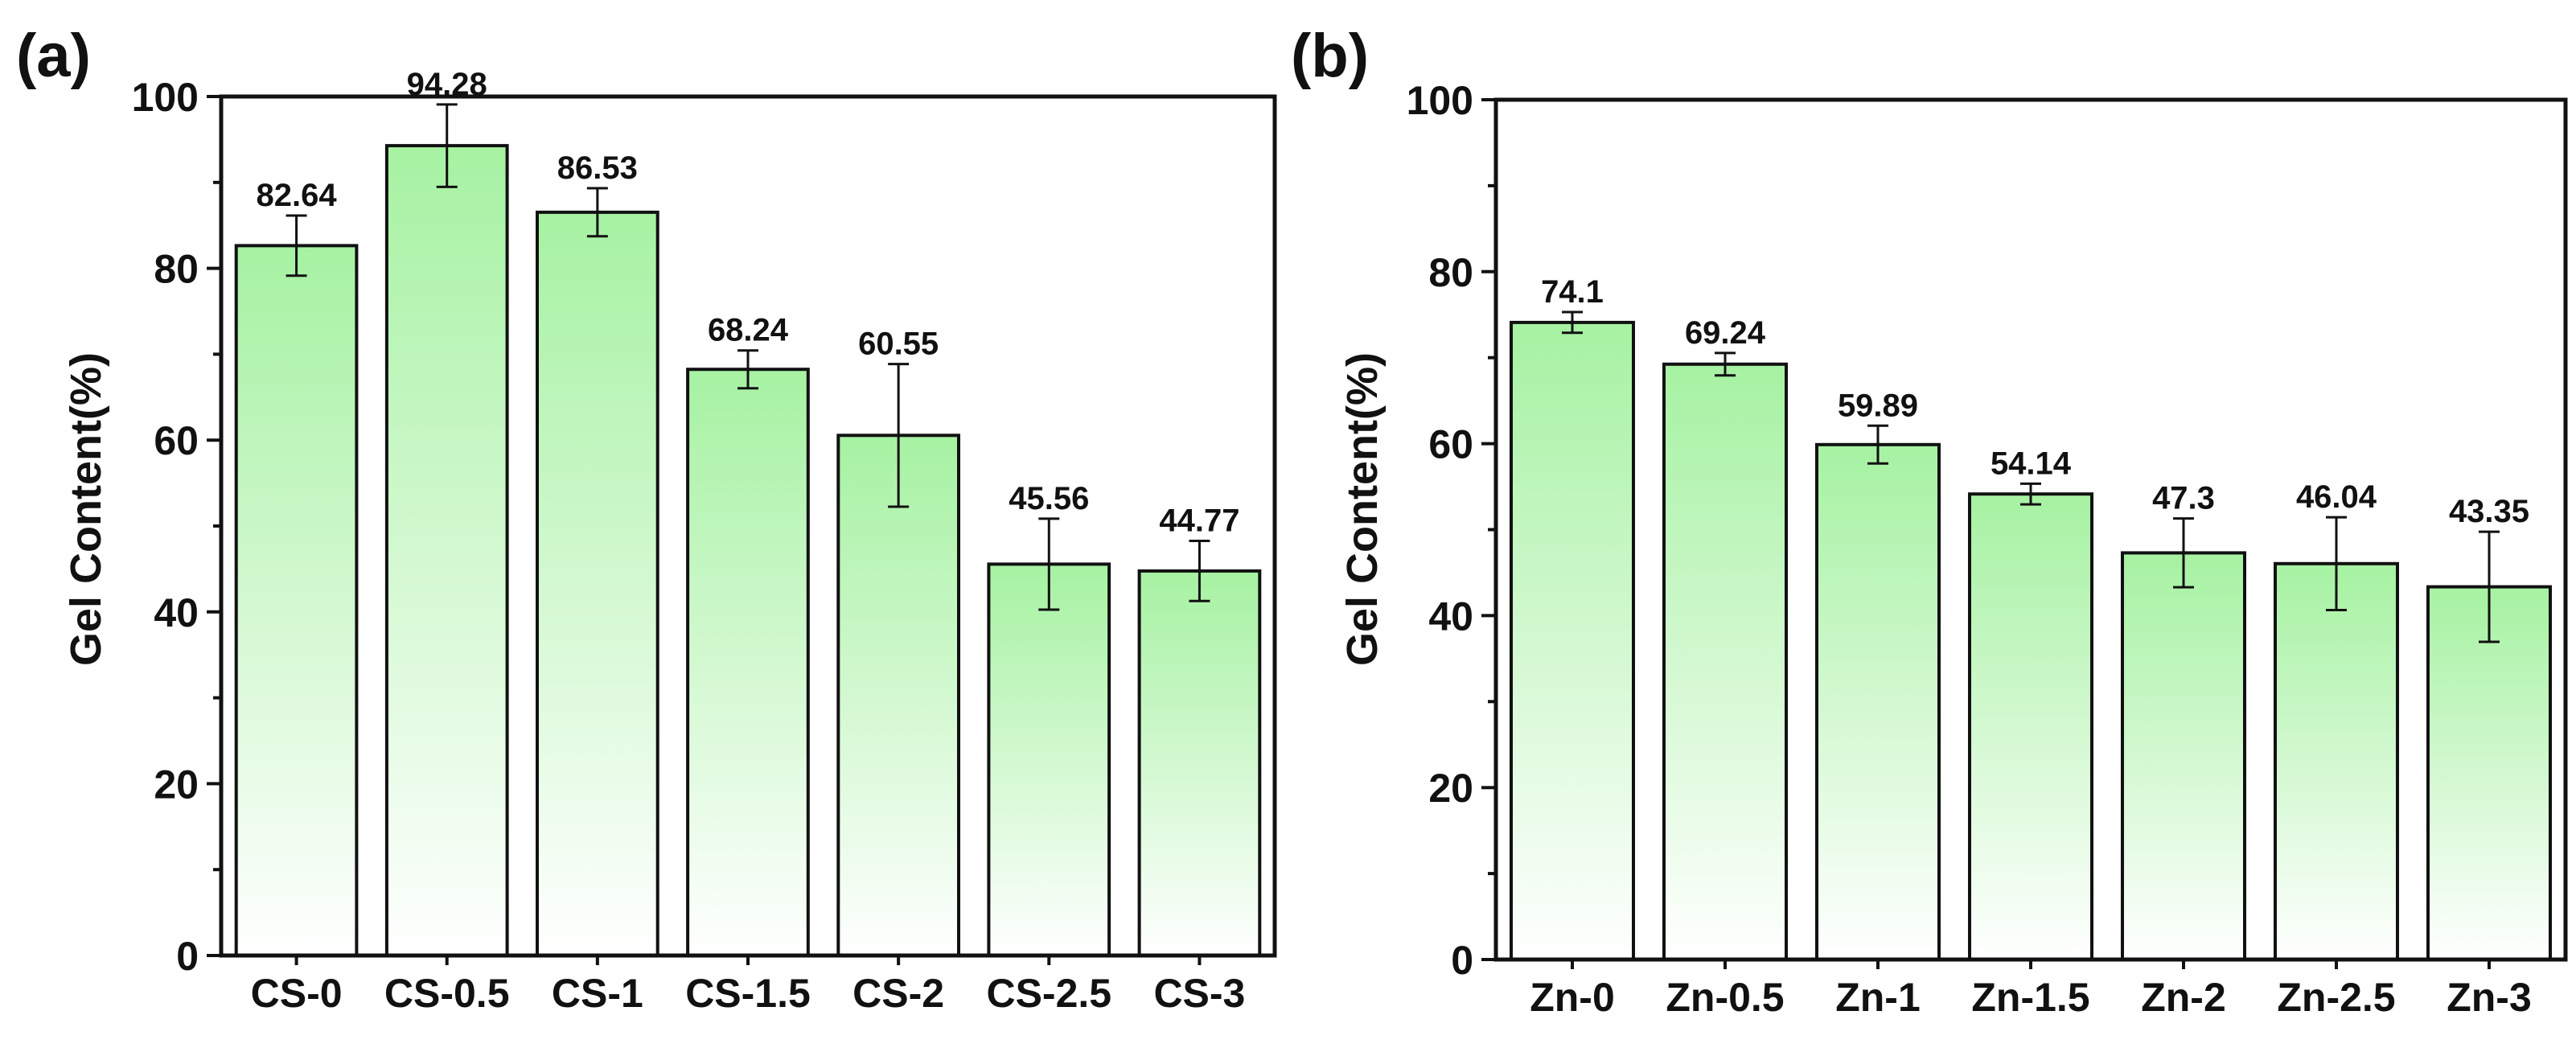 The width and height of the screenshot is (2576, 1048). What do you see at coordinates (2336, 761) in the screenshot?
I see `panel-b-bar-Zn-2.5` at bounding box center [2336, 761].